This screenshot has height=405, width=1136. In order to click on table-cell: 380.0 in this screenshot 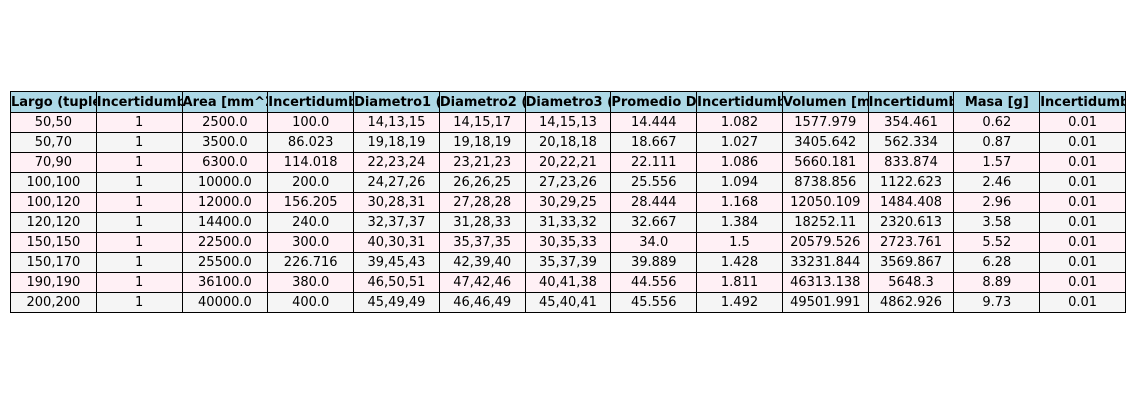, I will do `click(311, 282)`.